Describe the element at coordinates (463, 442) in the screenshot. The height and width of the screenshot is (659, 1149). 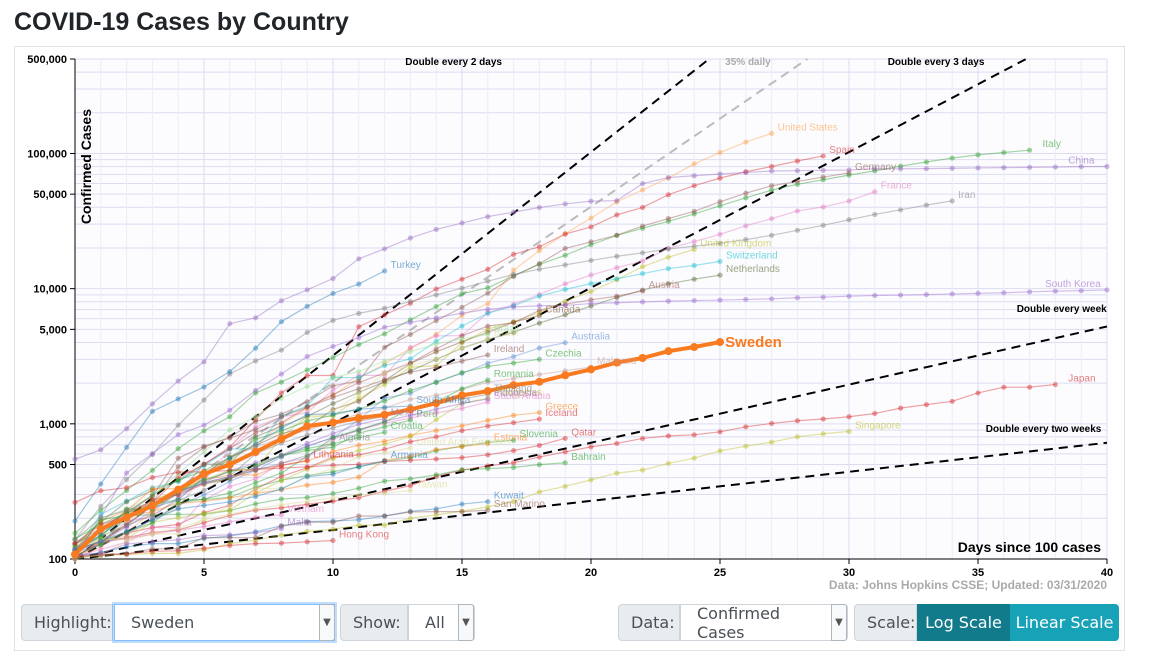
I see `series-label: United Arab Emirates` at that location.